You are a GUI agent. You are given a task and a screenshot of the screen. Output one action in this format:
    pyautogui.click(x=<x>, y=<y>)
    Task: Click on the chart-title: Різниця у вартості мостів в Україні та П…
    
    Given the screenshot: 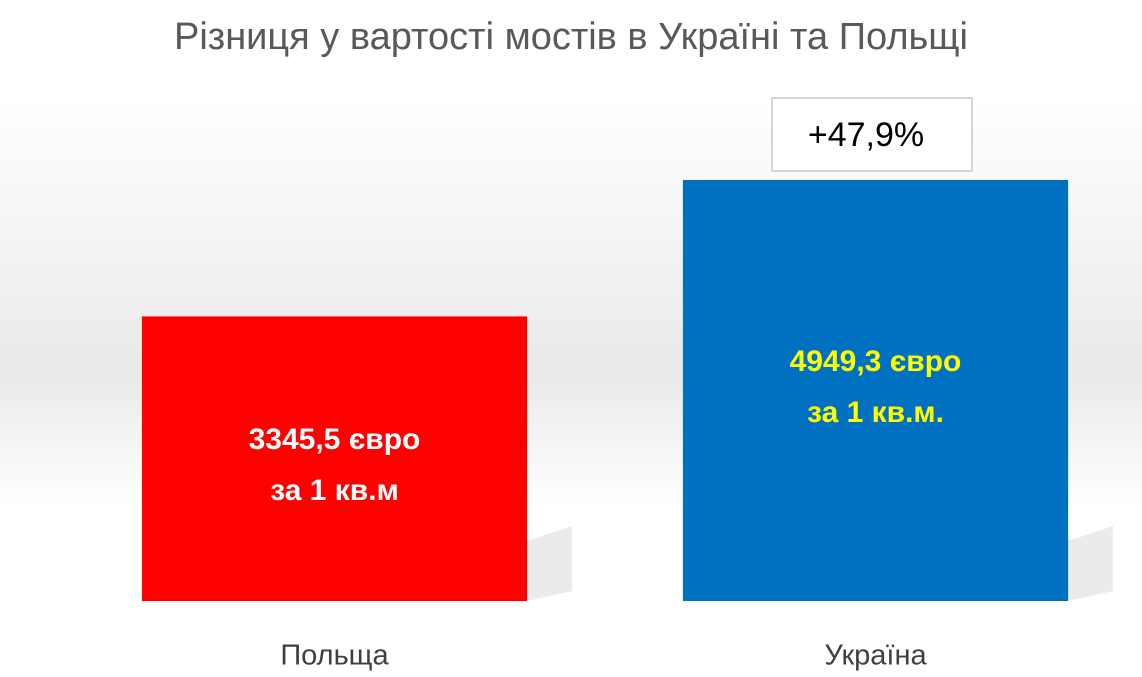 What is the action you would take?
    pyautogui.click(x=570, y=37)
    